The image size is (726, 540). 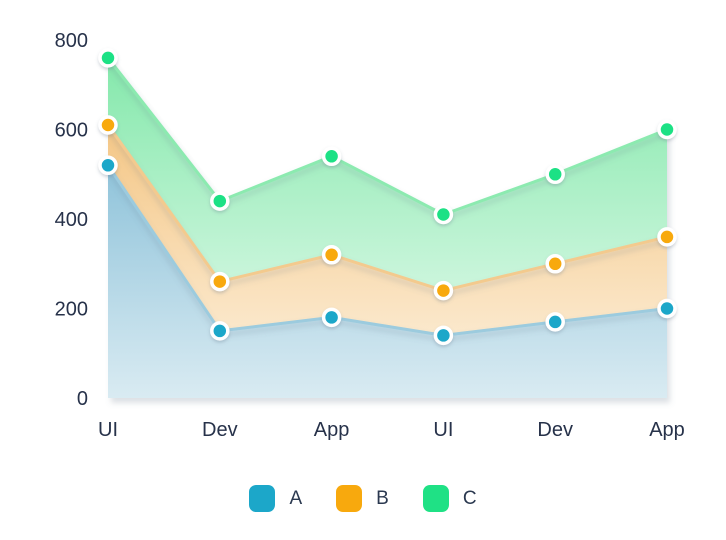 I want to click on legend-item-C: C, so click(x=449, y=498).